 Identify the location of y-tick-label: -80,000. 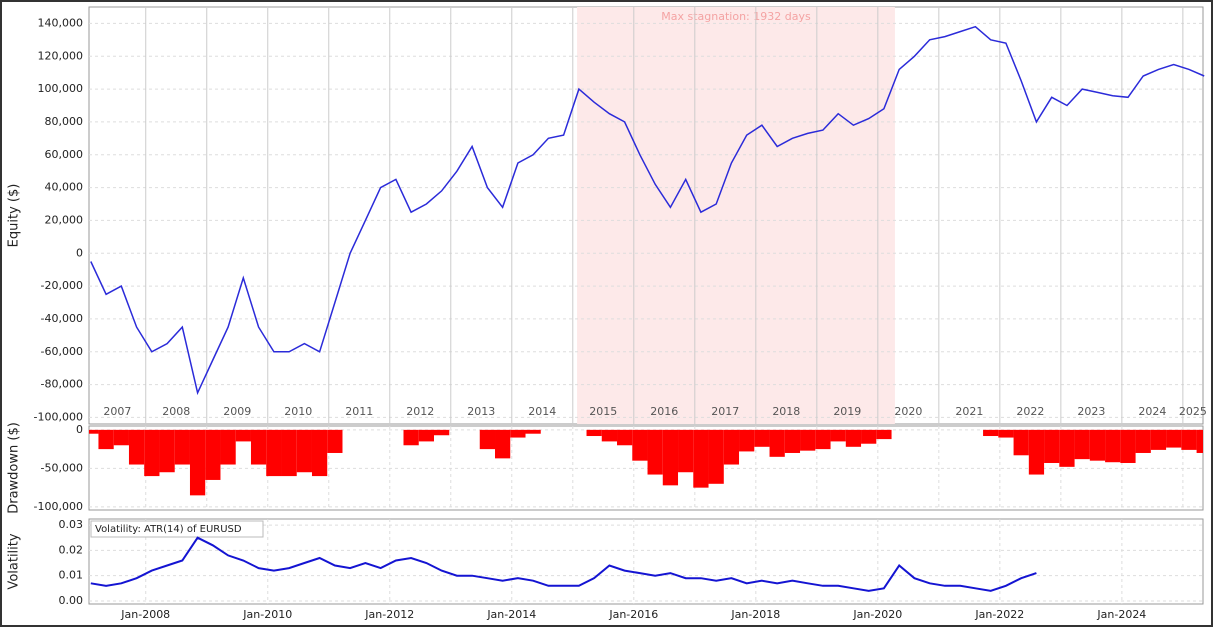
(62, 384).